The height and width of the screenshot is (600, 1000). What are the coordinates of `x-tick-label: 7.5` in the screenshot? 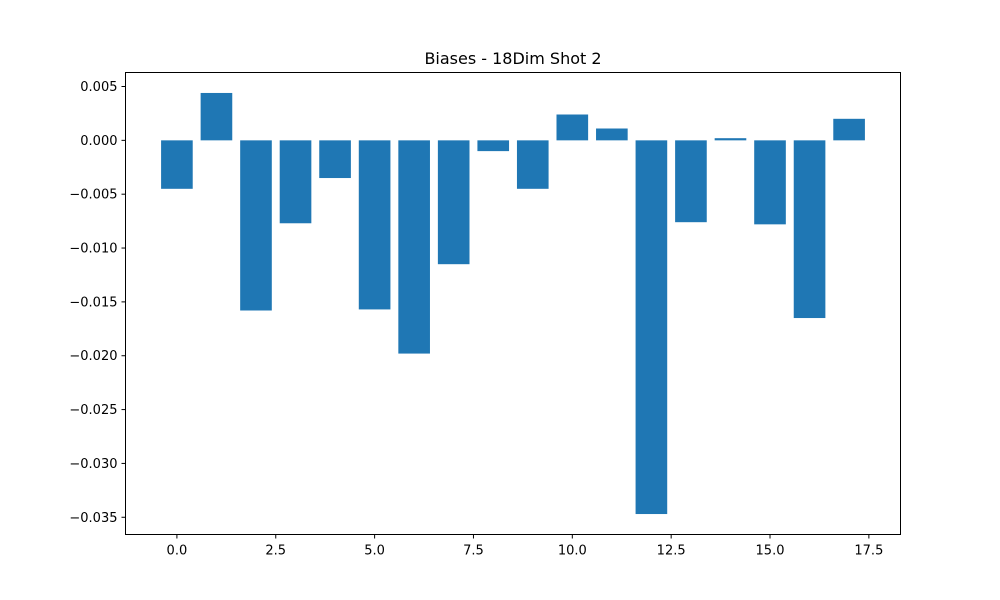 It's located at (473, 551).